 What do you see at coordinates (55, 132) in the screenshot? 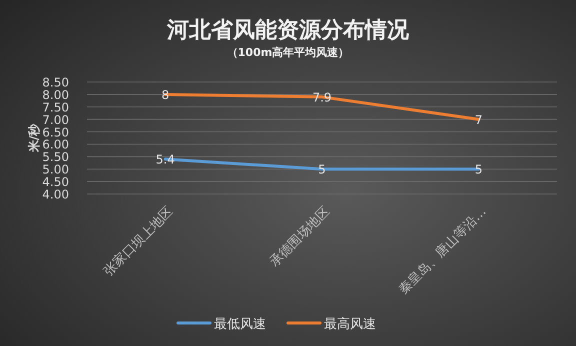
I see `y-tick-label: 6.50` at bounding box center [55, 132].